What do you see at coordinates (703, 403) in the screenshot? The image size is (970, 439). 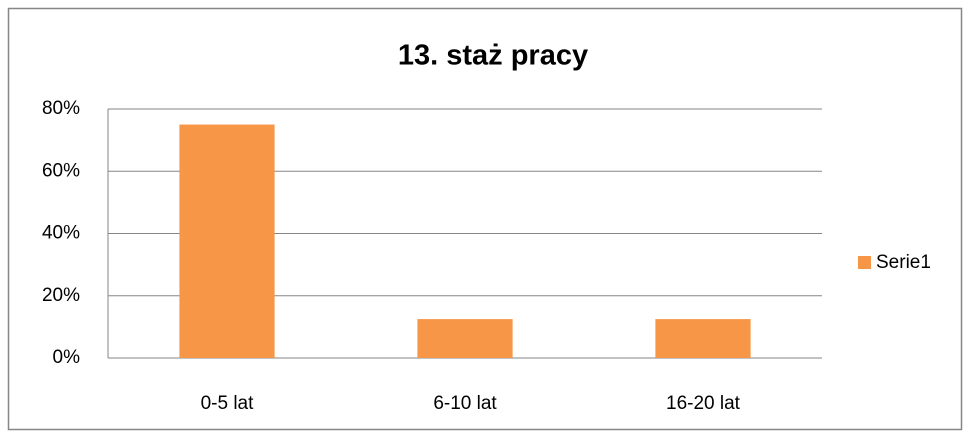 I see `x-tick-label: 16-20 lat` at bounding box center [703, 403].